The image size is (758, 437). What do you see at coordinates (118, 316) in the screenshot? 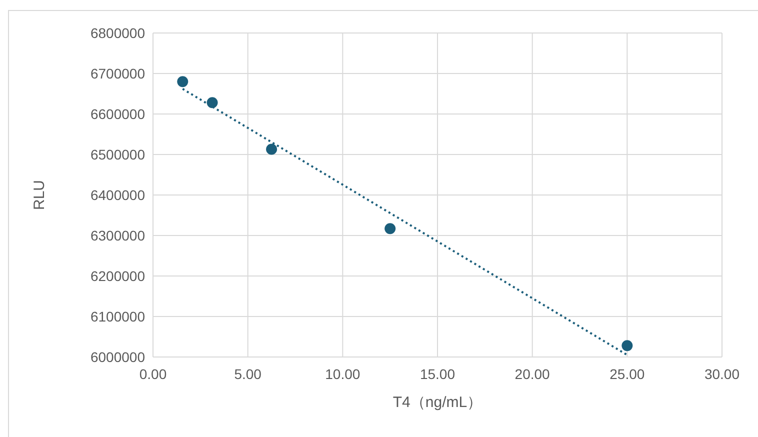
I see `y-tick-label: 6100000` at bounding box center [118, 316].